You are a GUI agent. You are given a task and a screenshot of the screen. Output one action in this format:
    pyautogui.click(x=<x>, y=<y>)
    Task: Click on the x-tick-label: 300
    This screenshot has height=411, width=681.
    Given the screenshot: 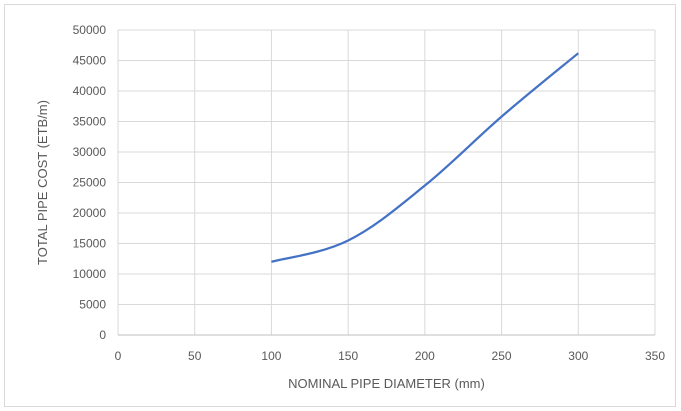 What is the action you would take?
    pyautogui.click(x=578, y=356)
    